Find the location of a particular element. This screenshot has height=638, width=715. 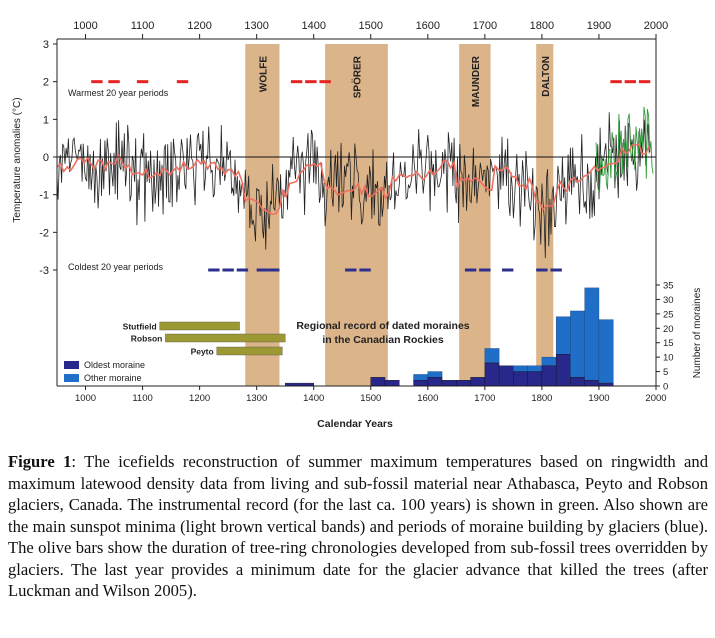

right-tick-label: 35 is located at coordinates (668, 286).